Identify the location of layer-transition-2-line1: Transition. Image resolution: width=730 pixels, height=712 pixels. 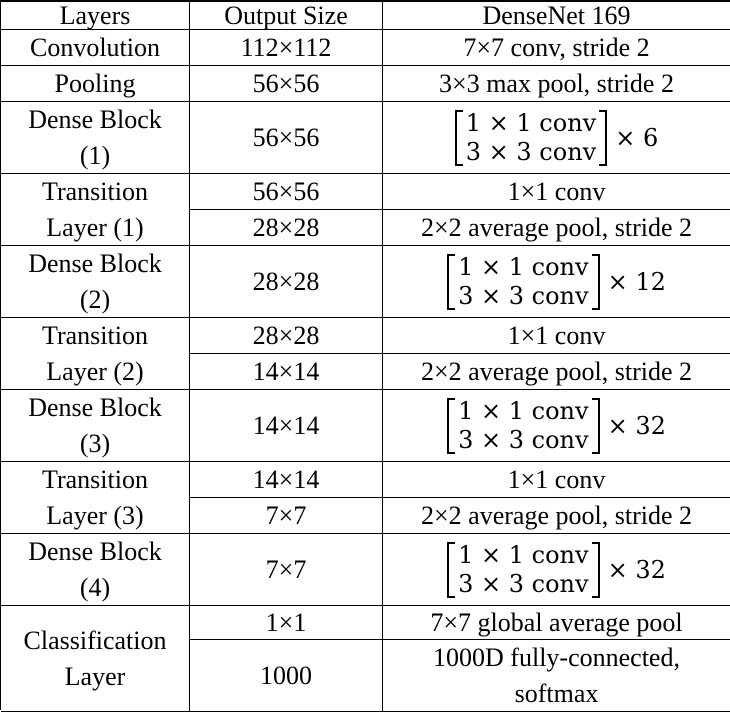
(95, 335).